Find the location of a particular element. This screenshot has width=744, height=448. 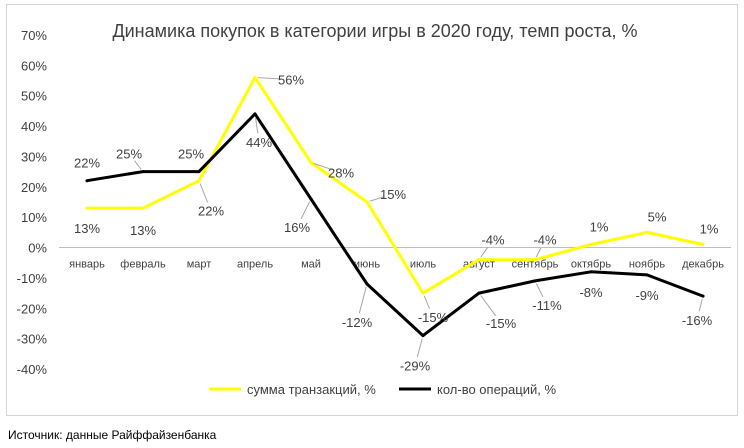

y-tick-label: 20% is located at coordinates (34, 187).